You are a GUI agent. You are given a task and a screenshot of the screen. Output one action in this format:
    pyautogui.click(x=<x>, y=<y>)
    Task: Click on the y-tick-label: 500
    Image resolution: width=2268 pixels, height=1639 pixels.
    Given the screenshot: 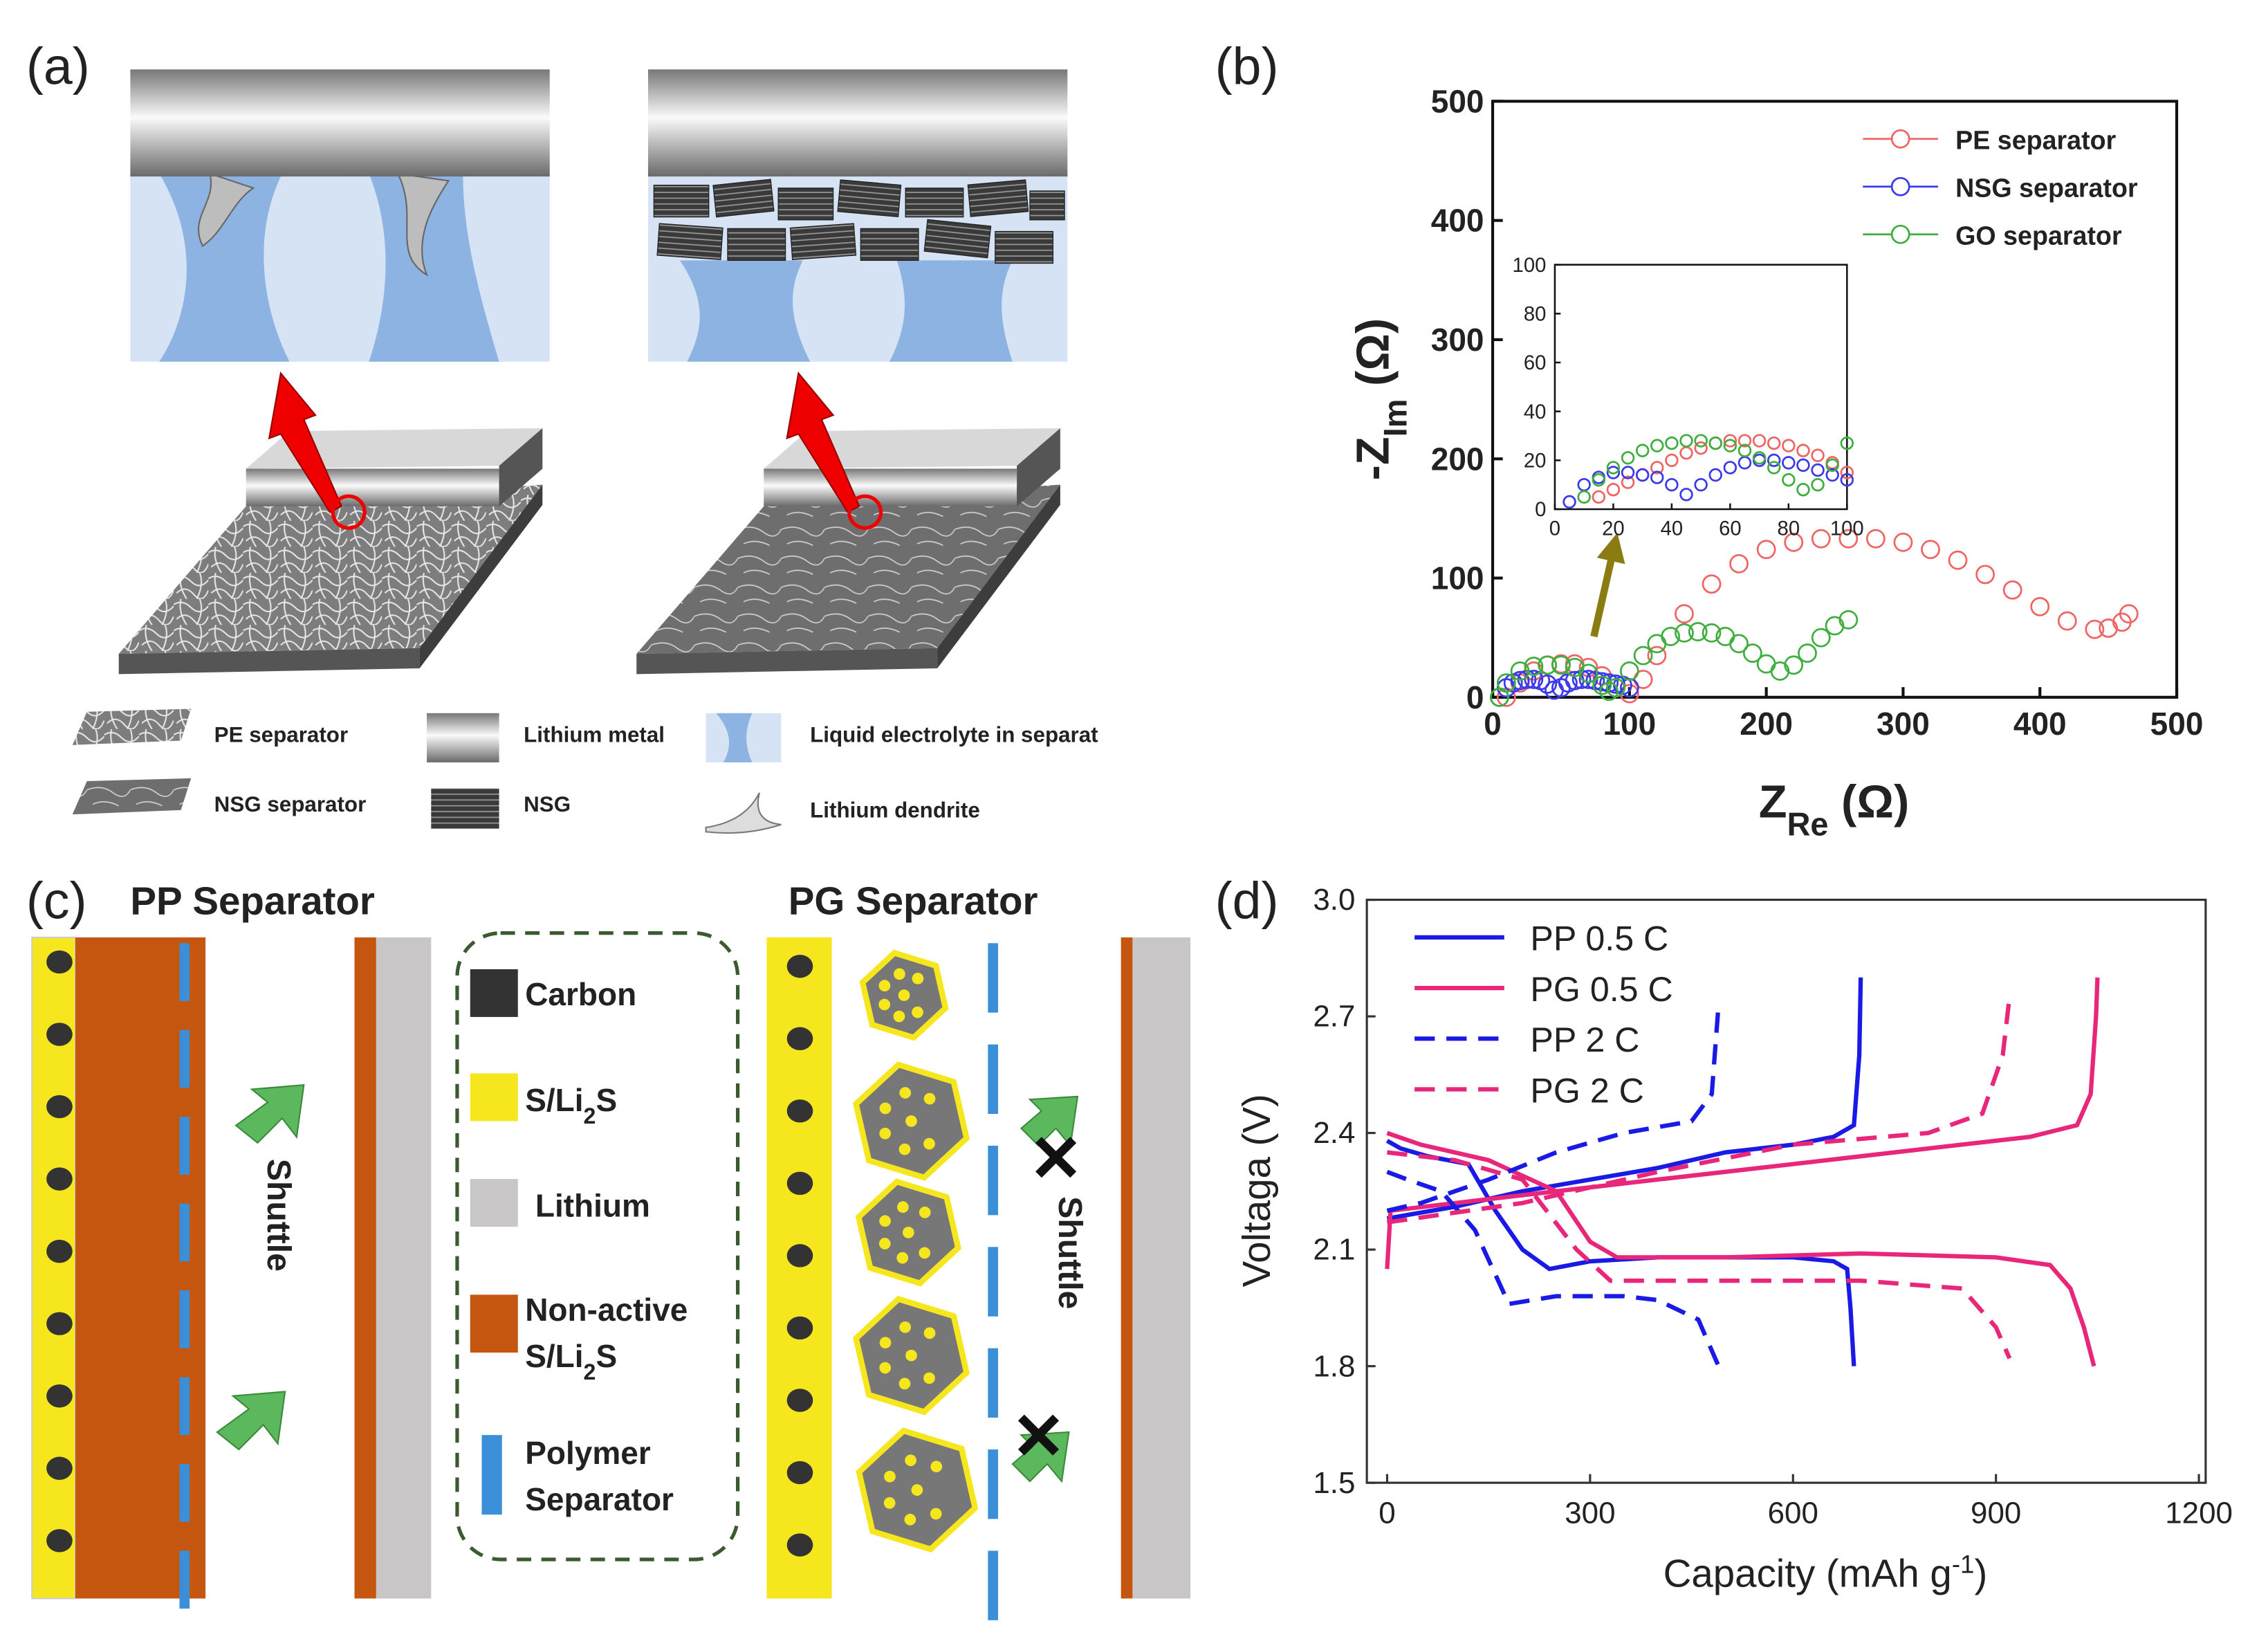 What is the action you would take?
    pyautogui.click(x=1457, y=101)
    